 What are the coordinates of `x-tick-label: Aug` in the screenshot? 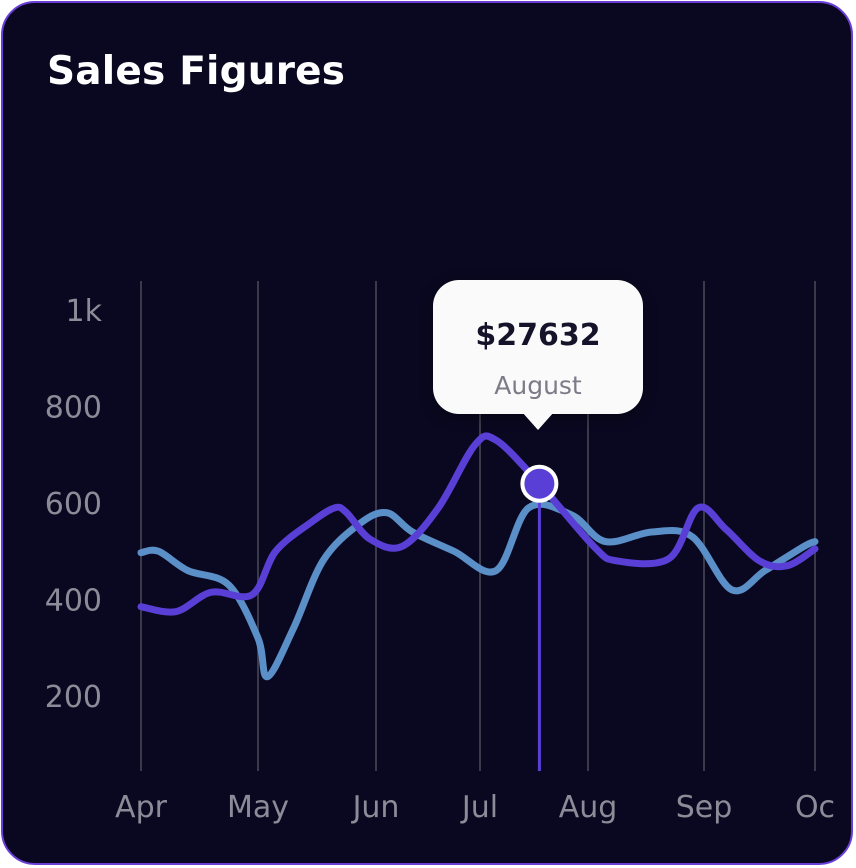 It's located at (588, 807).